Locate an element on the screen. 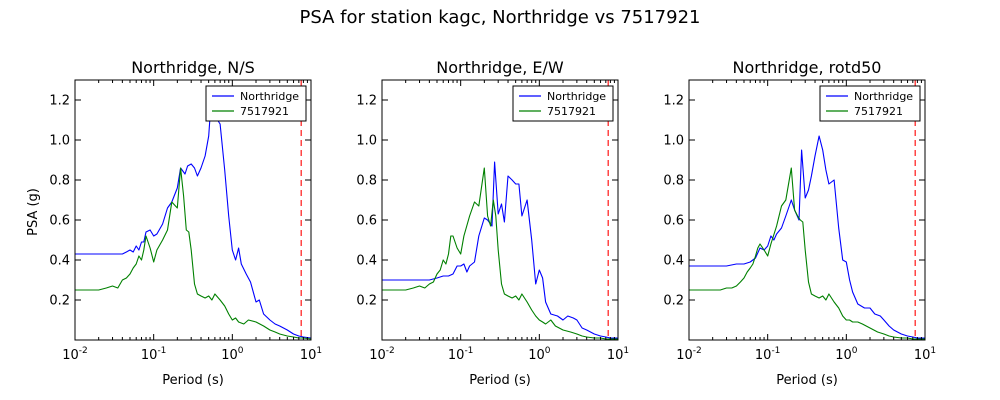  panel-title: Northridge, E/W is located at coordinates (500, 67).